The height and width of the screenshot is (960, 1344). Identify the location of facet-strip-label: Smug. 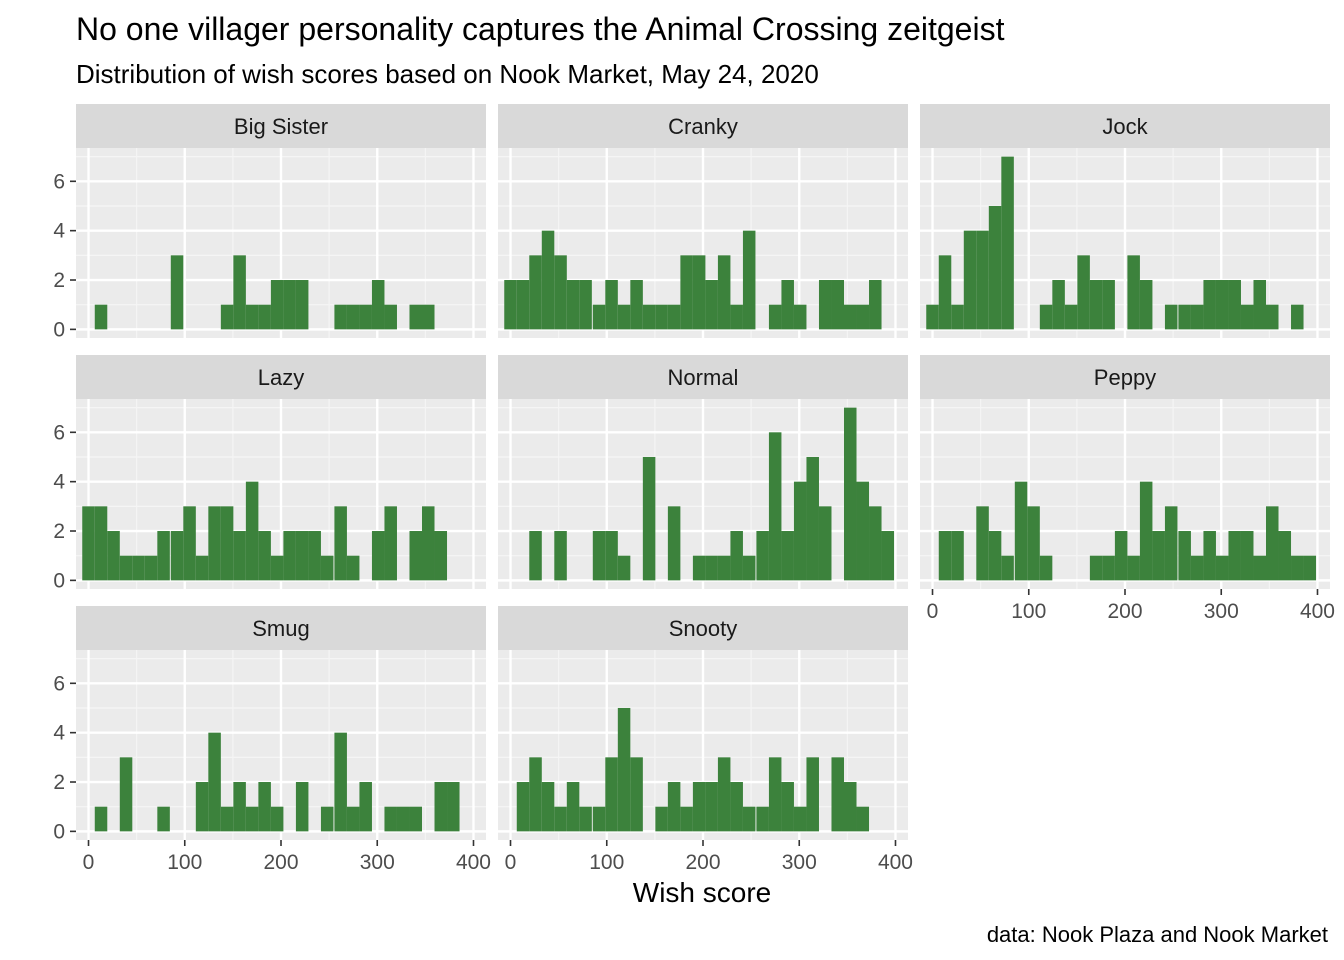
(280, 628).